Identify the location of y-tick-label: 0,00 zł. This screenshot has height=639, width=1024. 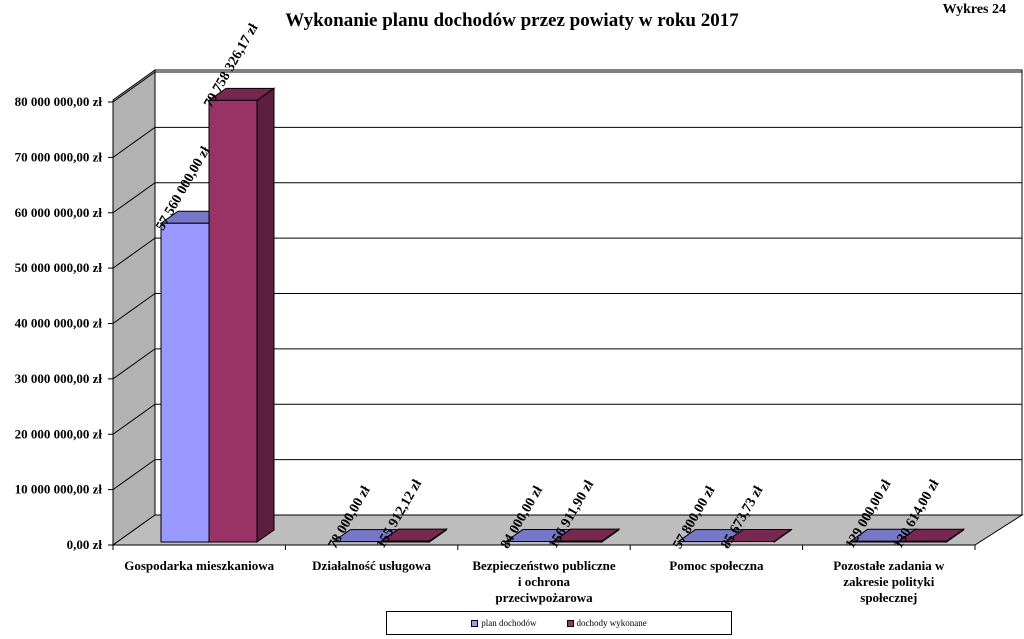
(85, 544).